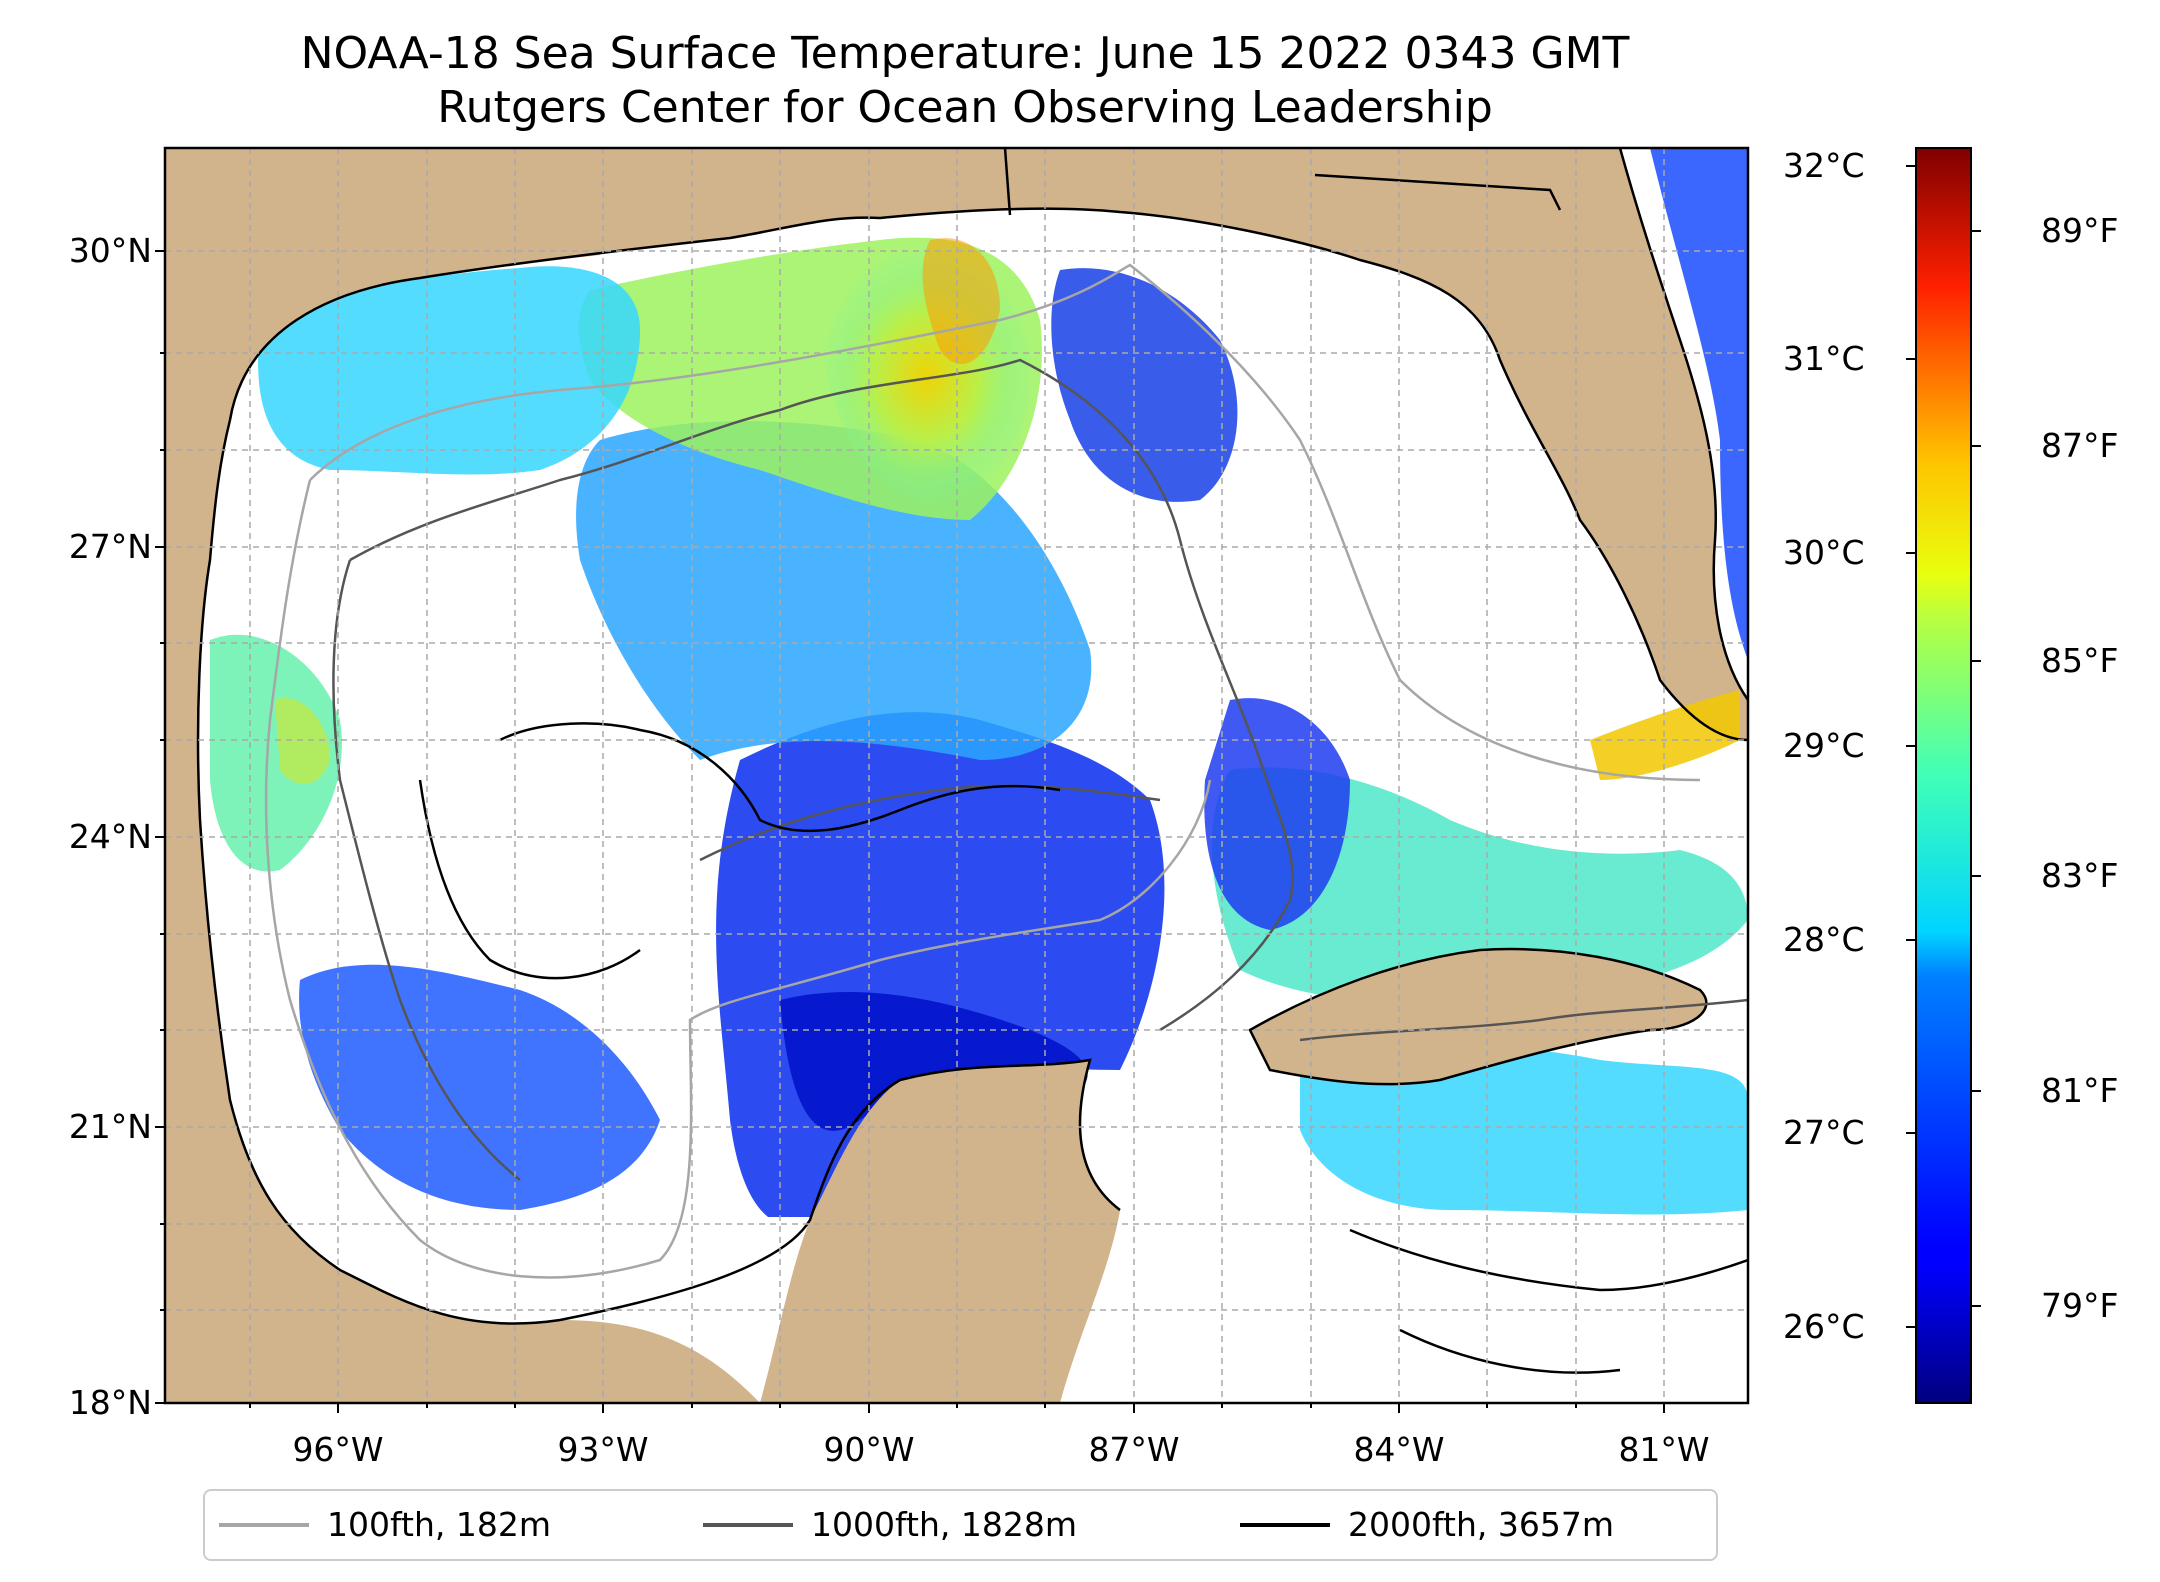 The image size is (2160, 1582). I want to click on lon-label-81w: 81°W, so click(1664, 1449).